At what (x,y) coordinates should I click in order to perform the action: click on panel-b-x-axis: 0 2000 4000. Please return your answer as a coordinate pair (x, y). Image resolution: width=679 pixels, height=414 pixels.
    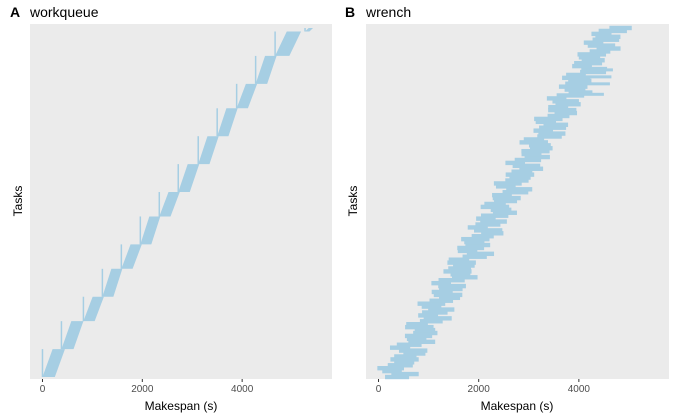
    Looking at the image, I should click on (483, 387).